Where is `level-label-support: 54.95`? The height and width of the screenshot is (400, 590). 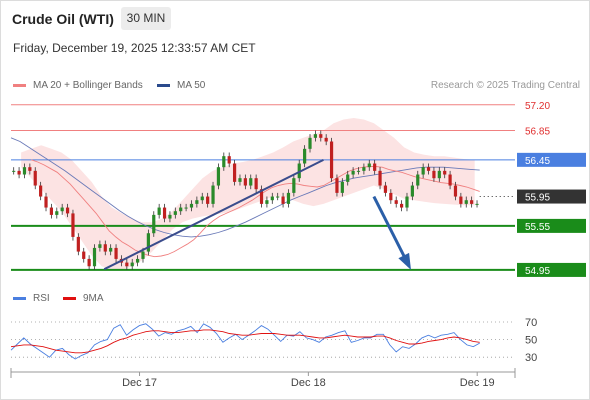 level-label-support: 54.95 is located at coordinates (537, 271).